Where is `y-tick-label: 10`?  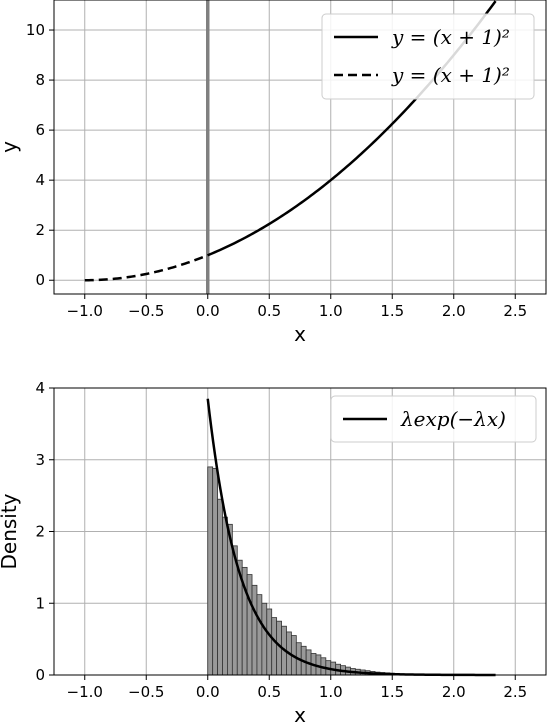
y-tick-label: 10 is located at coordinates (35, 30).